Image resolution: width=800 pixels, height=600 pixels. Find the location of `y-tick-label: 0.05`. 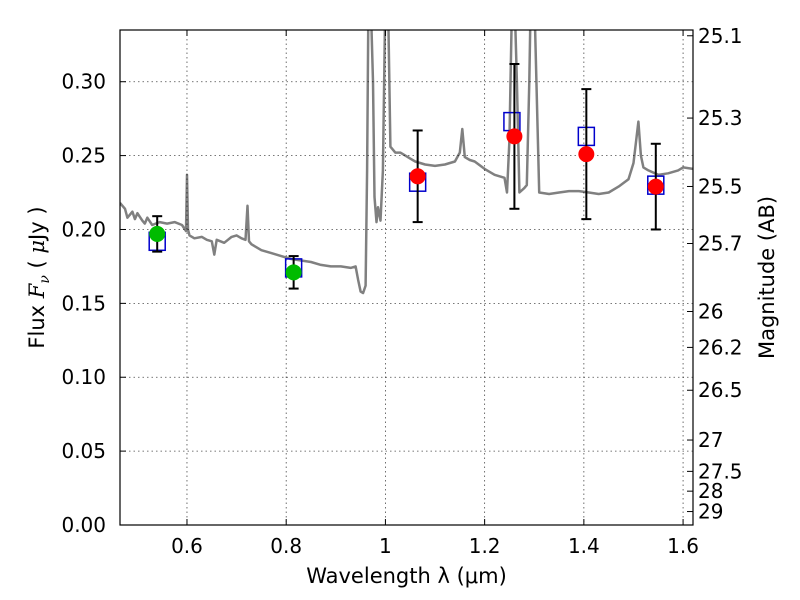

y-tick-label: 0.05 is located at coordinates (83, 451).